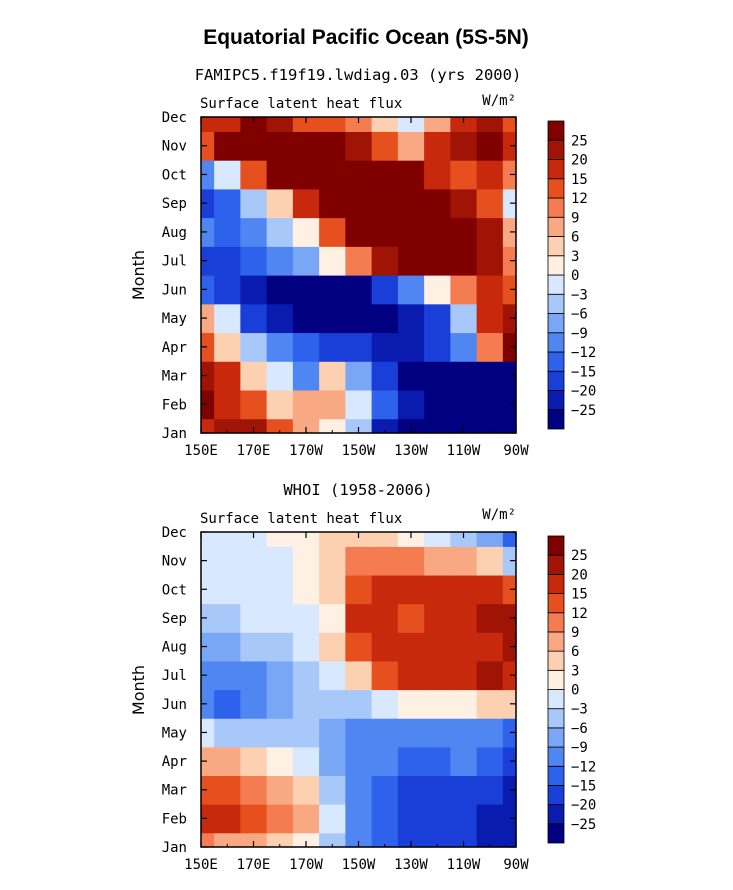  I want to click on colorbar-label: −3, so click(579, 710).